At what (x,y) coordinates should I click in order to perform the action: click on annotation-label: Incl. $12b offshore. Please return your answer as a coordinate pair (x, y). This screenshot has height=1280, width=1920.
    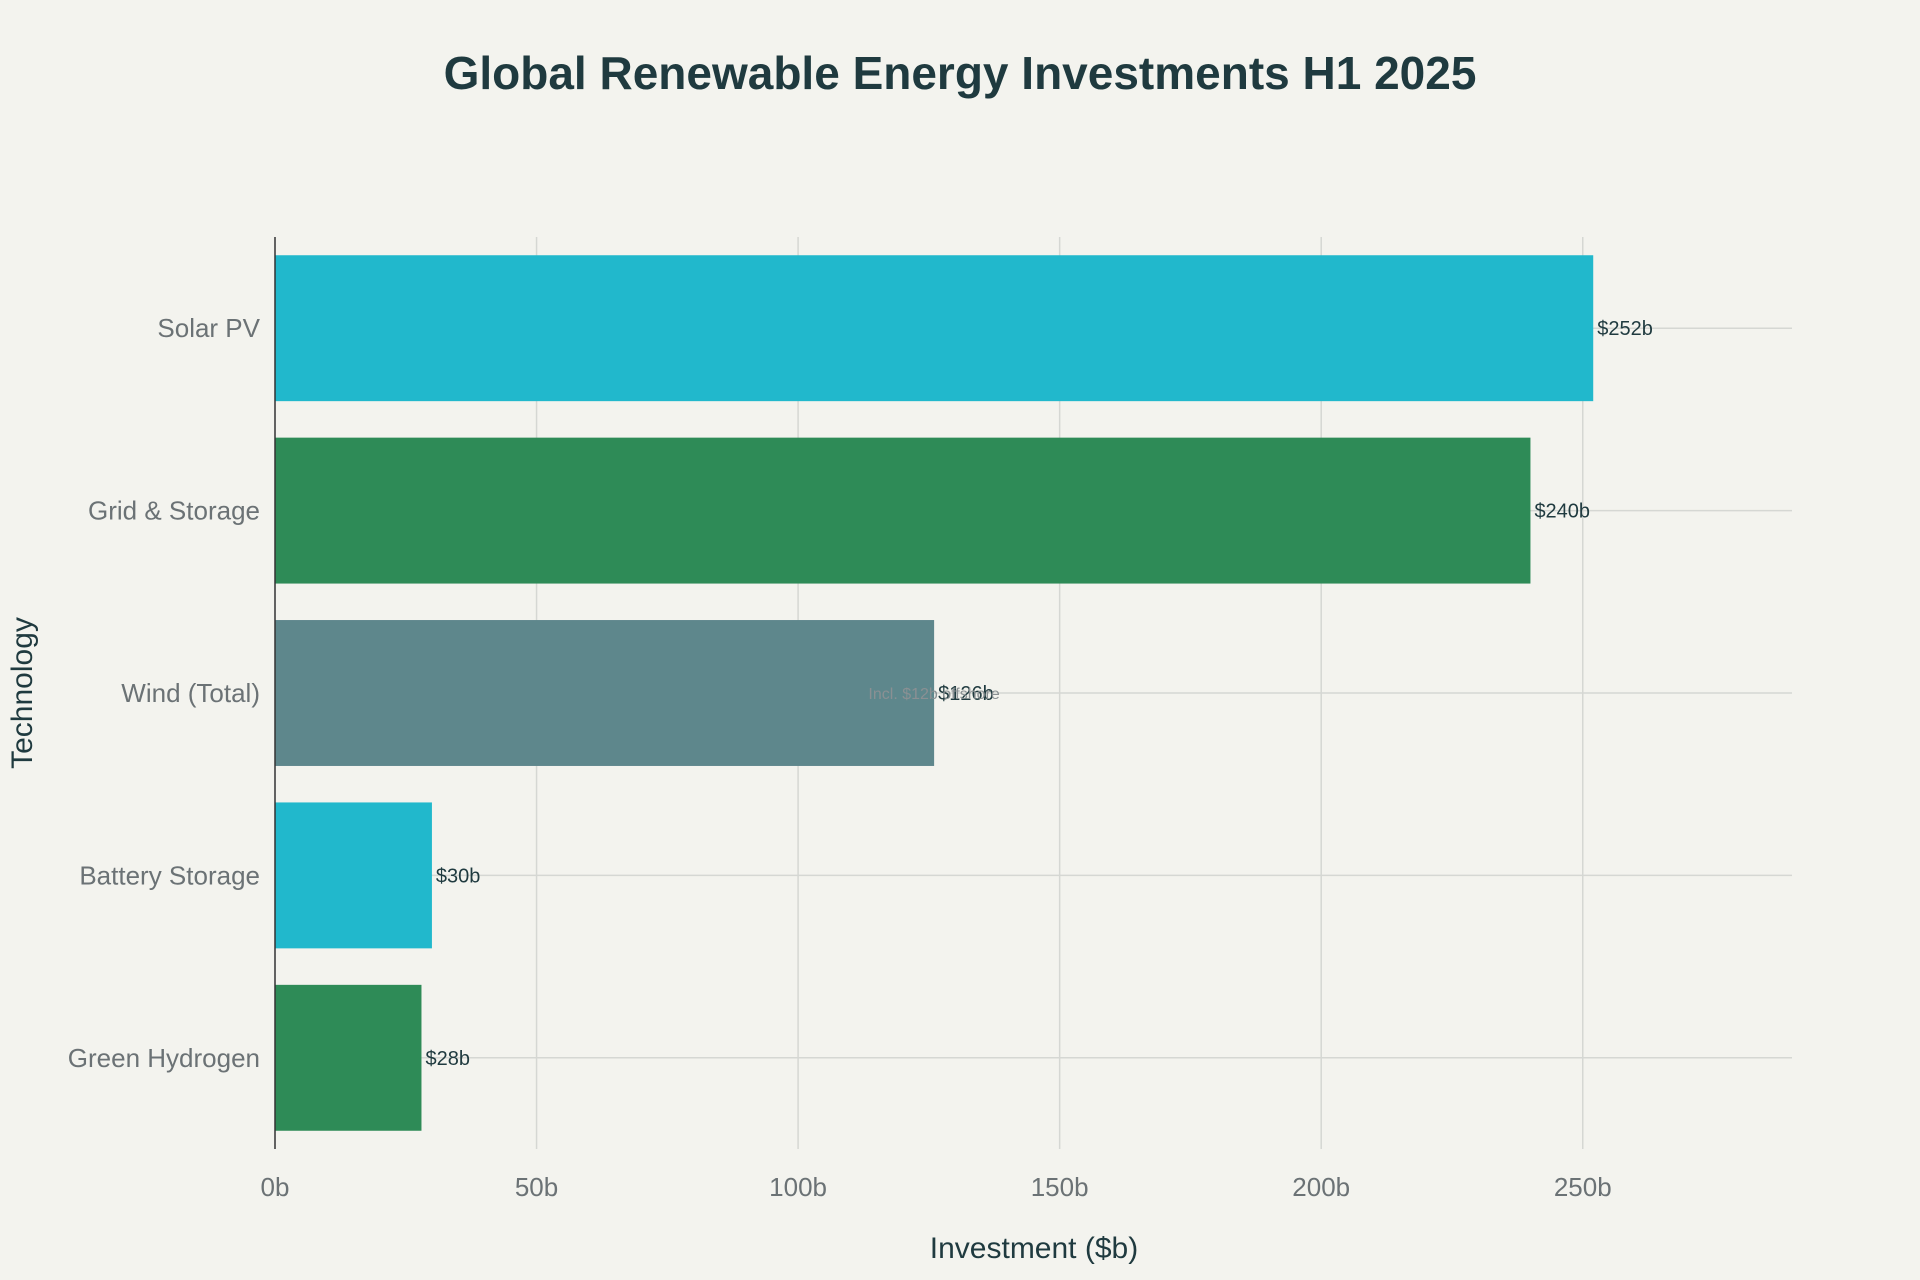
    Looking at the image, I should click on (933, 694).